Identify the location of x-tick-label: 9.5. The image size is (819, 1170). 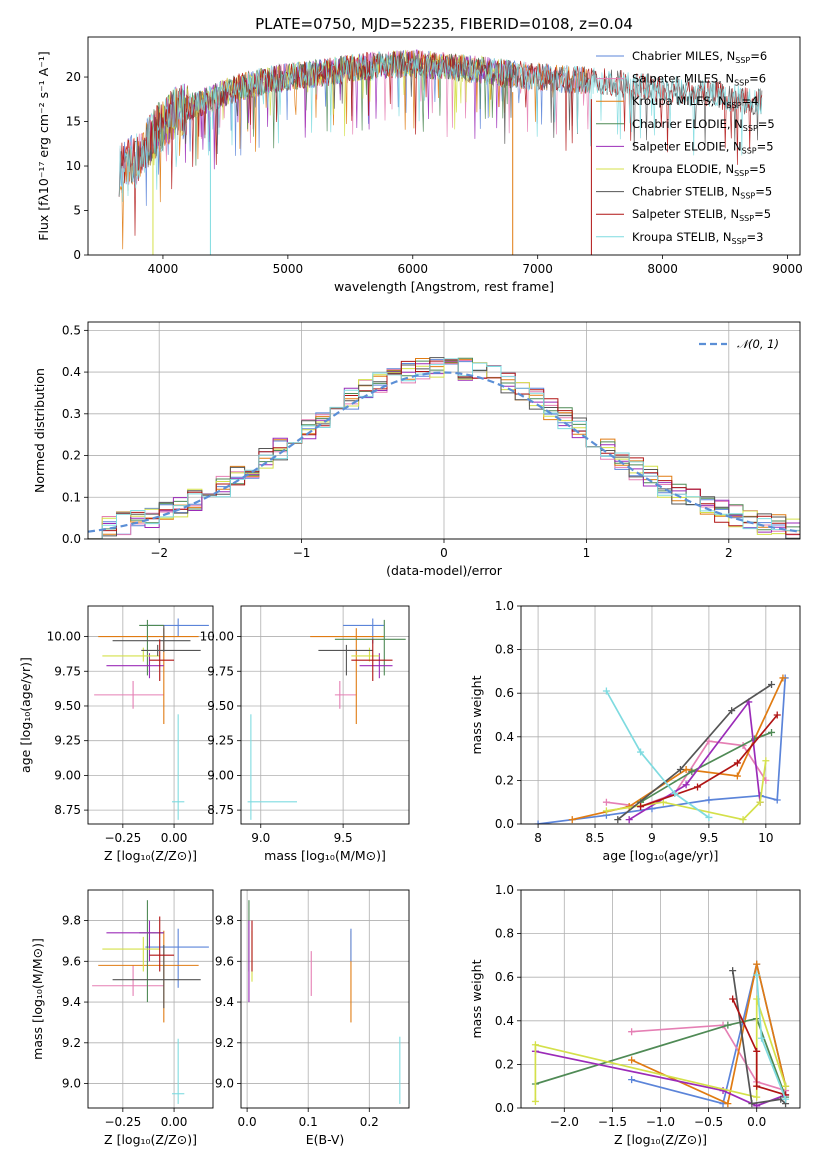
(708, 838).